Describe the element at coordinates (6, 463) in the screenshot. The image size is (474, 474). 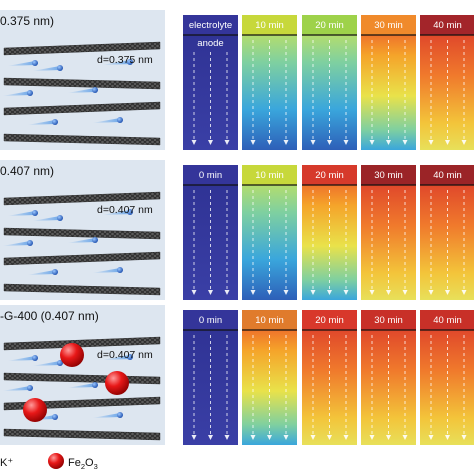
I see `ion-legend-label: K⁺` at that location.